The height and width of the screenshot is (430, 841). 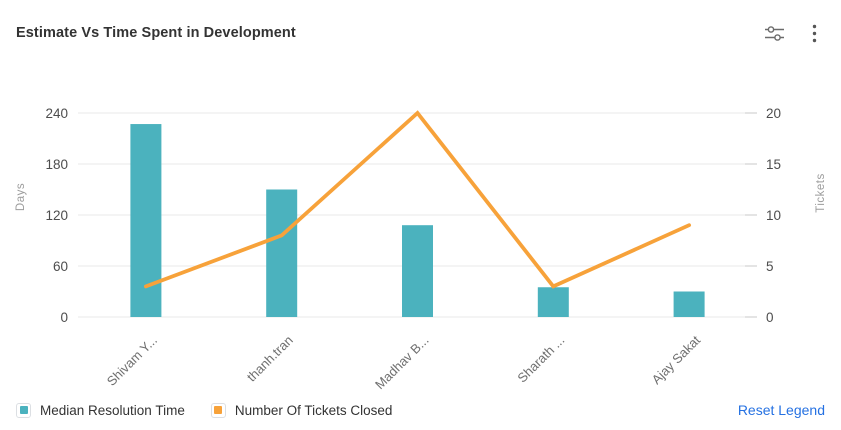 I want to click on left-axis-tick-label: 0, so click(x=64, y=317).